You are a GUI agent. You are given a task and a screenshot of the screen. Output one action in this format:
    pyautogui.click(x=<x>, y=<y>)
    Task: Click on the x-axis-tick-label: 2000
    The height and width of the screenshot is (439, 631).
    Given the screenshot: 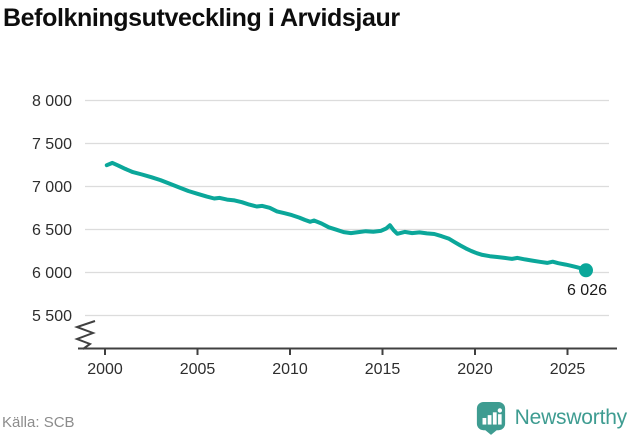 What is the action you would take?
    pyautogui.click(x=105, y=369)
    